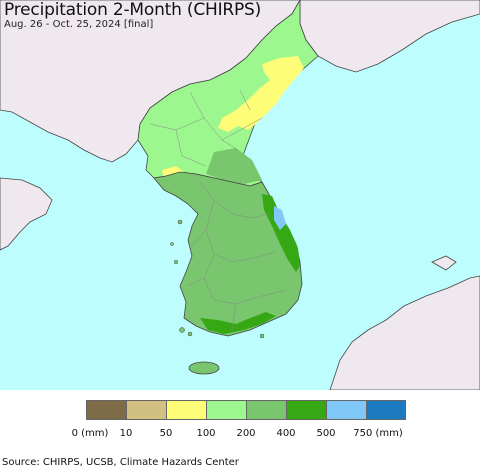  What do you see at coordinates (218, 210) in the screenshot?
I see `admin-borders` at bounding box center [218, 210].